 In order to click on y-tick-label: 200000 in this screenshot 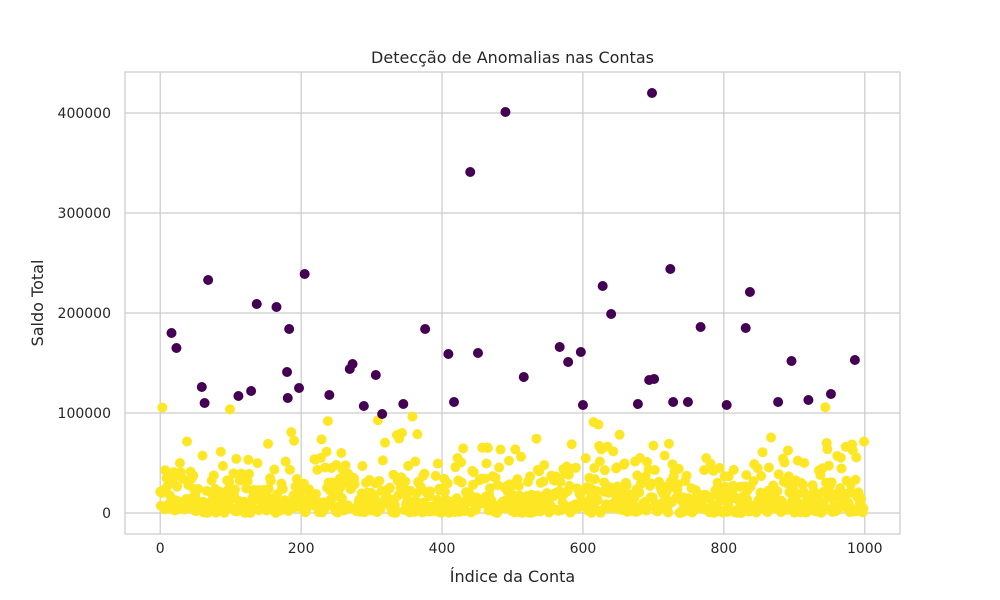, I will do `click(84, 314)`.